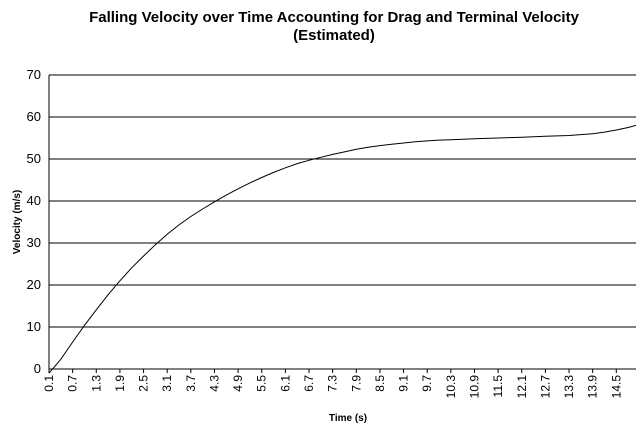 Image resolution: width=640 pixels, height=431 pixels. I want to click on x-tick-label: 7.3, so click(333, 383).